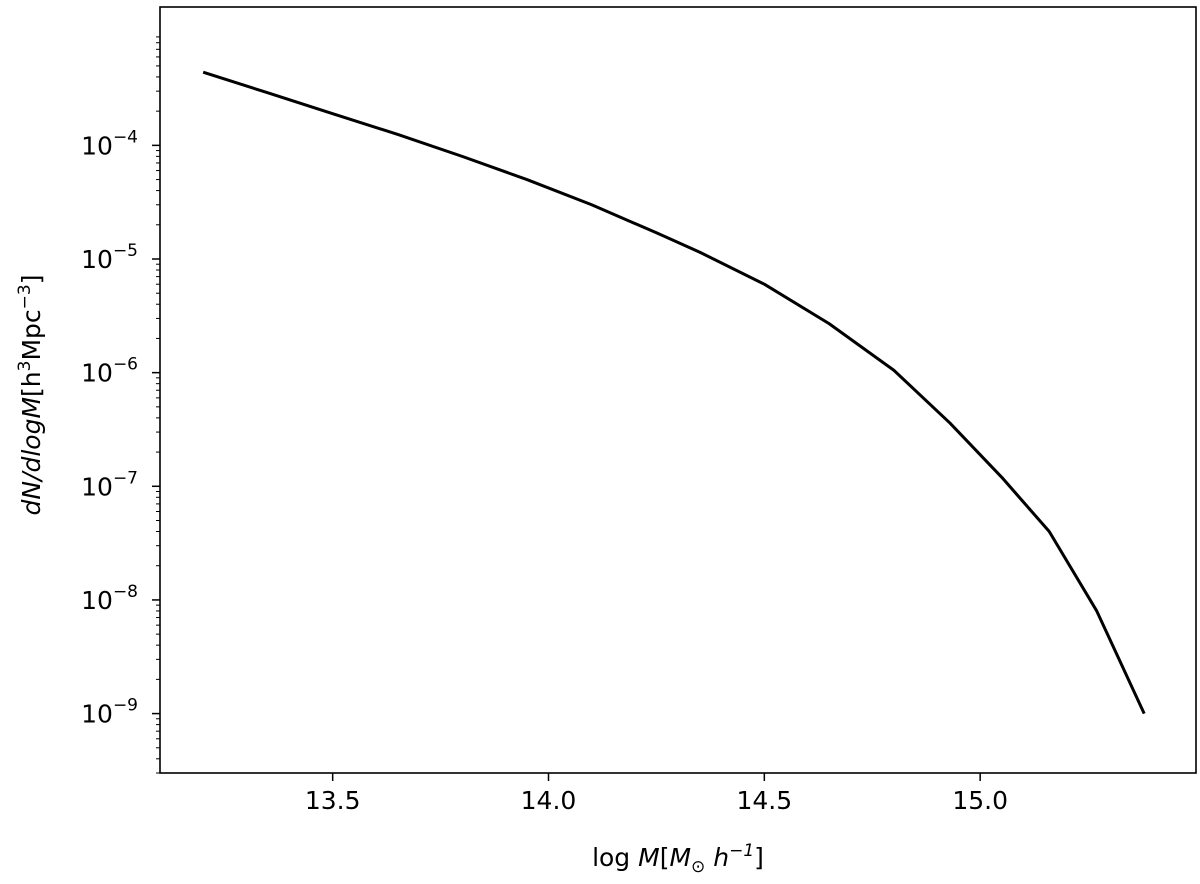 The image size is (1200, 884). Describe the element at coordinates (31, 456) in the screenshot. I see `y-axis-label-main: dN/dlogM` at that location.